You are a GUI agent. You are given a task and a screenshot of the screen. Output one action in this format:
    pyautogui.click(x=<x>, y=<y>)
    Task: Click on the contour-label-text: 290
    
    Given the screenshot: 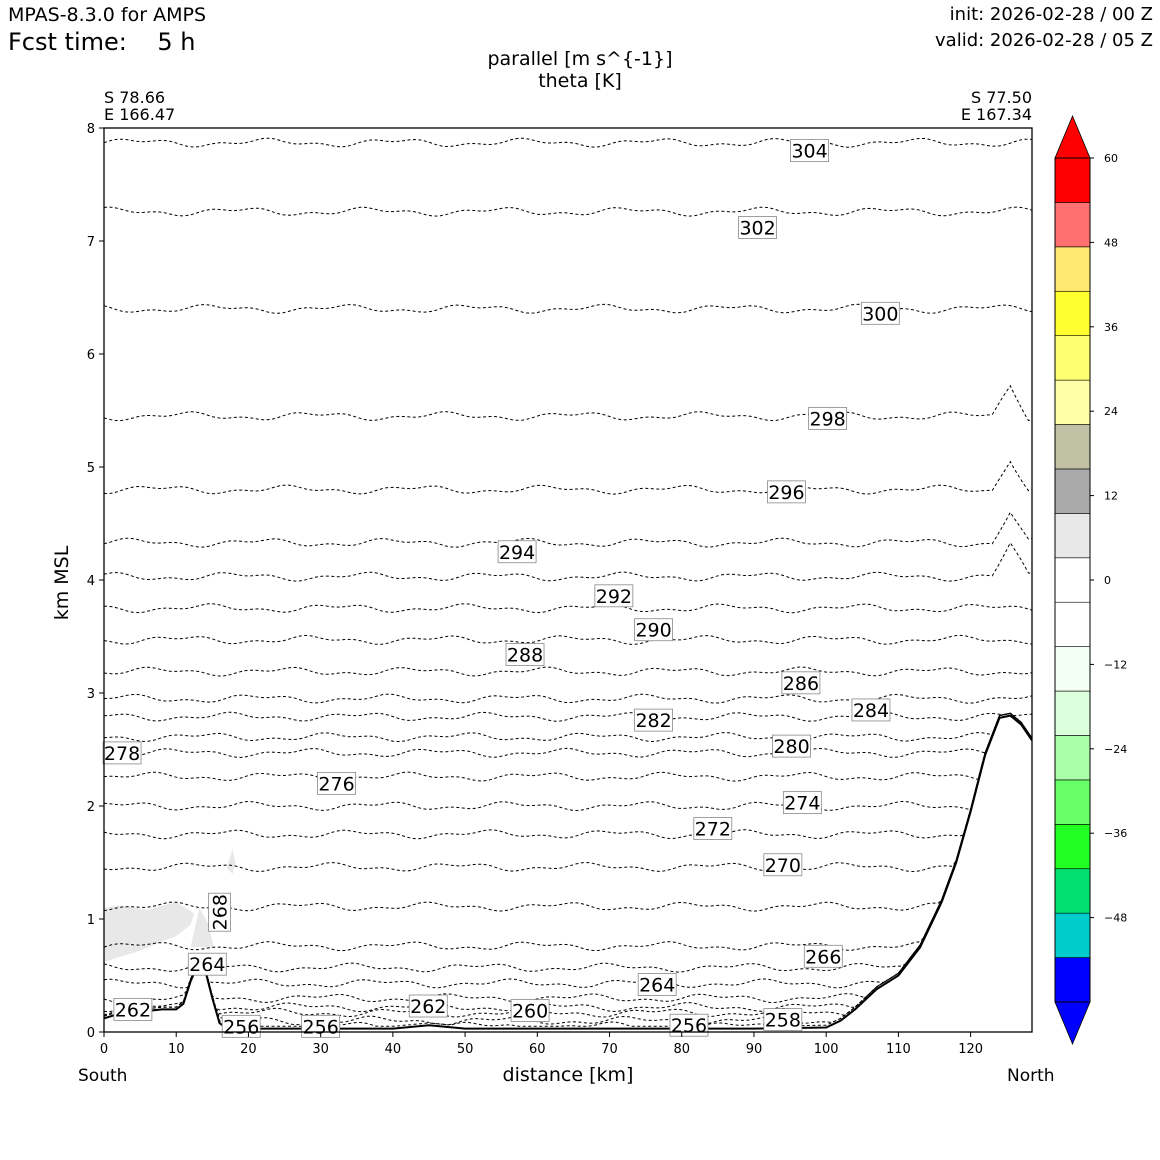 What is the action you would take?
    pyautogui.click(x=653, y=631)
    